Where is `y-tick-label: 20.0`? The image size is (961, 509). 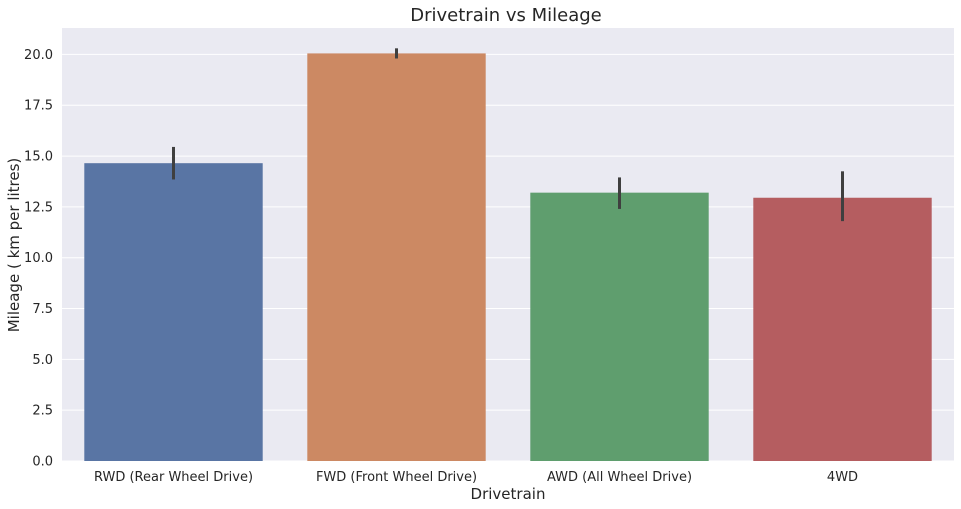
y-tick-label: 20.0 is located at coordinates (38, 55).